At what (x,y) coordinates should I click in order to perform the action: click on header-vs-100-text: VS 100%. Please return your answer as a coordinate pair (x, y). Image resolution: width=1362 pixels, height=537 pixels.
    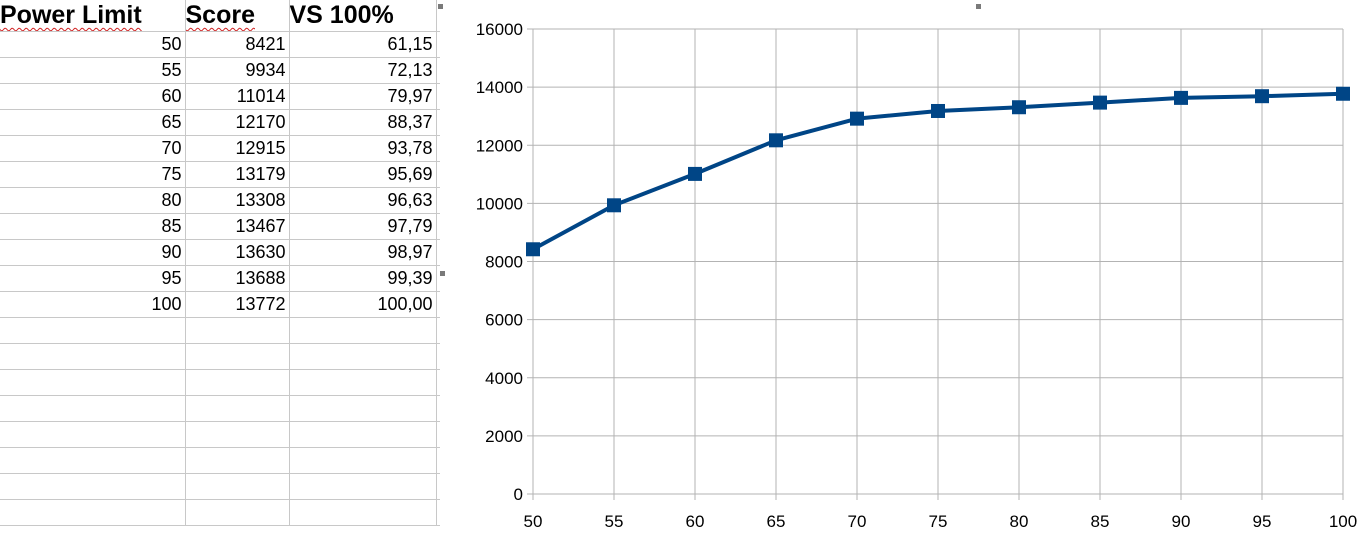
    Looking at the image, I should click on (341, 14).